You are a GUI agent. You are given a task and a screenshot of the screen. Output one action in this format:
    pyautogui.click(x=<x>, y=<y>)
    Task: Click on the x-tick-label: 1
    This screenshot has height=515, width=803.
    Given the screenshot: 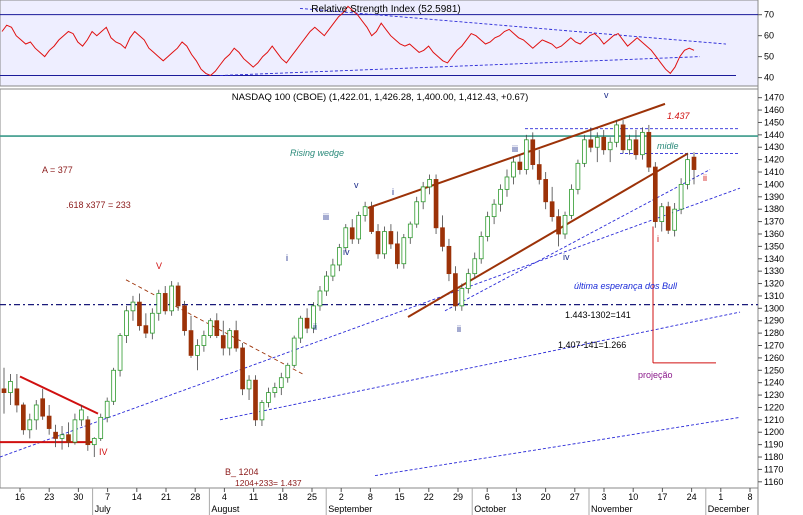 What is the action you would take?
    pyautogui.click(x=720, y=497)
    